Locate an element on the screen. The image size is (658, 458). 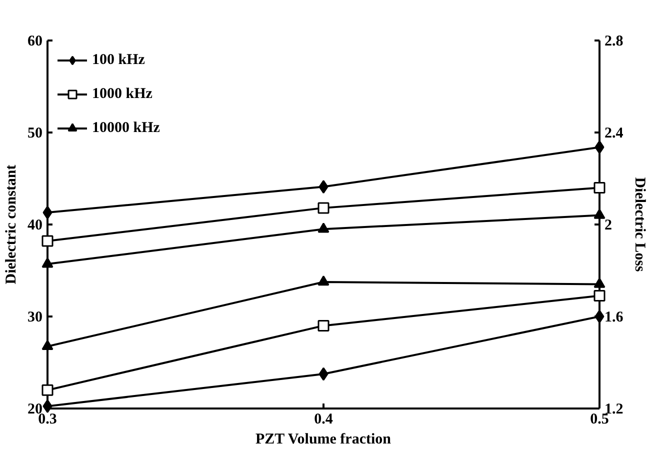
x-axis-title: PZT Volume fraction is located at coordinates (323, 440).